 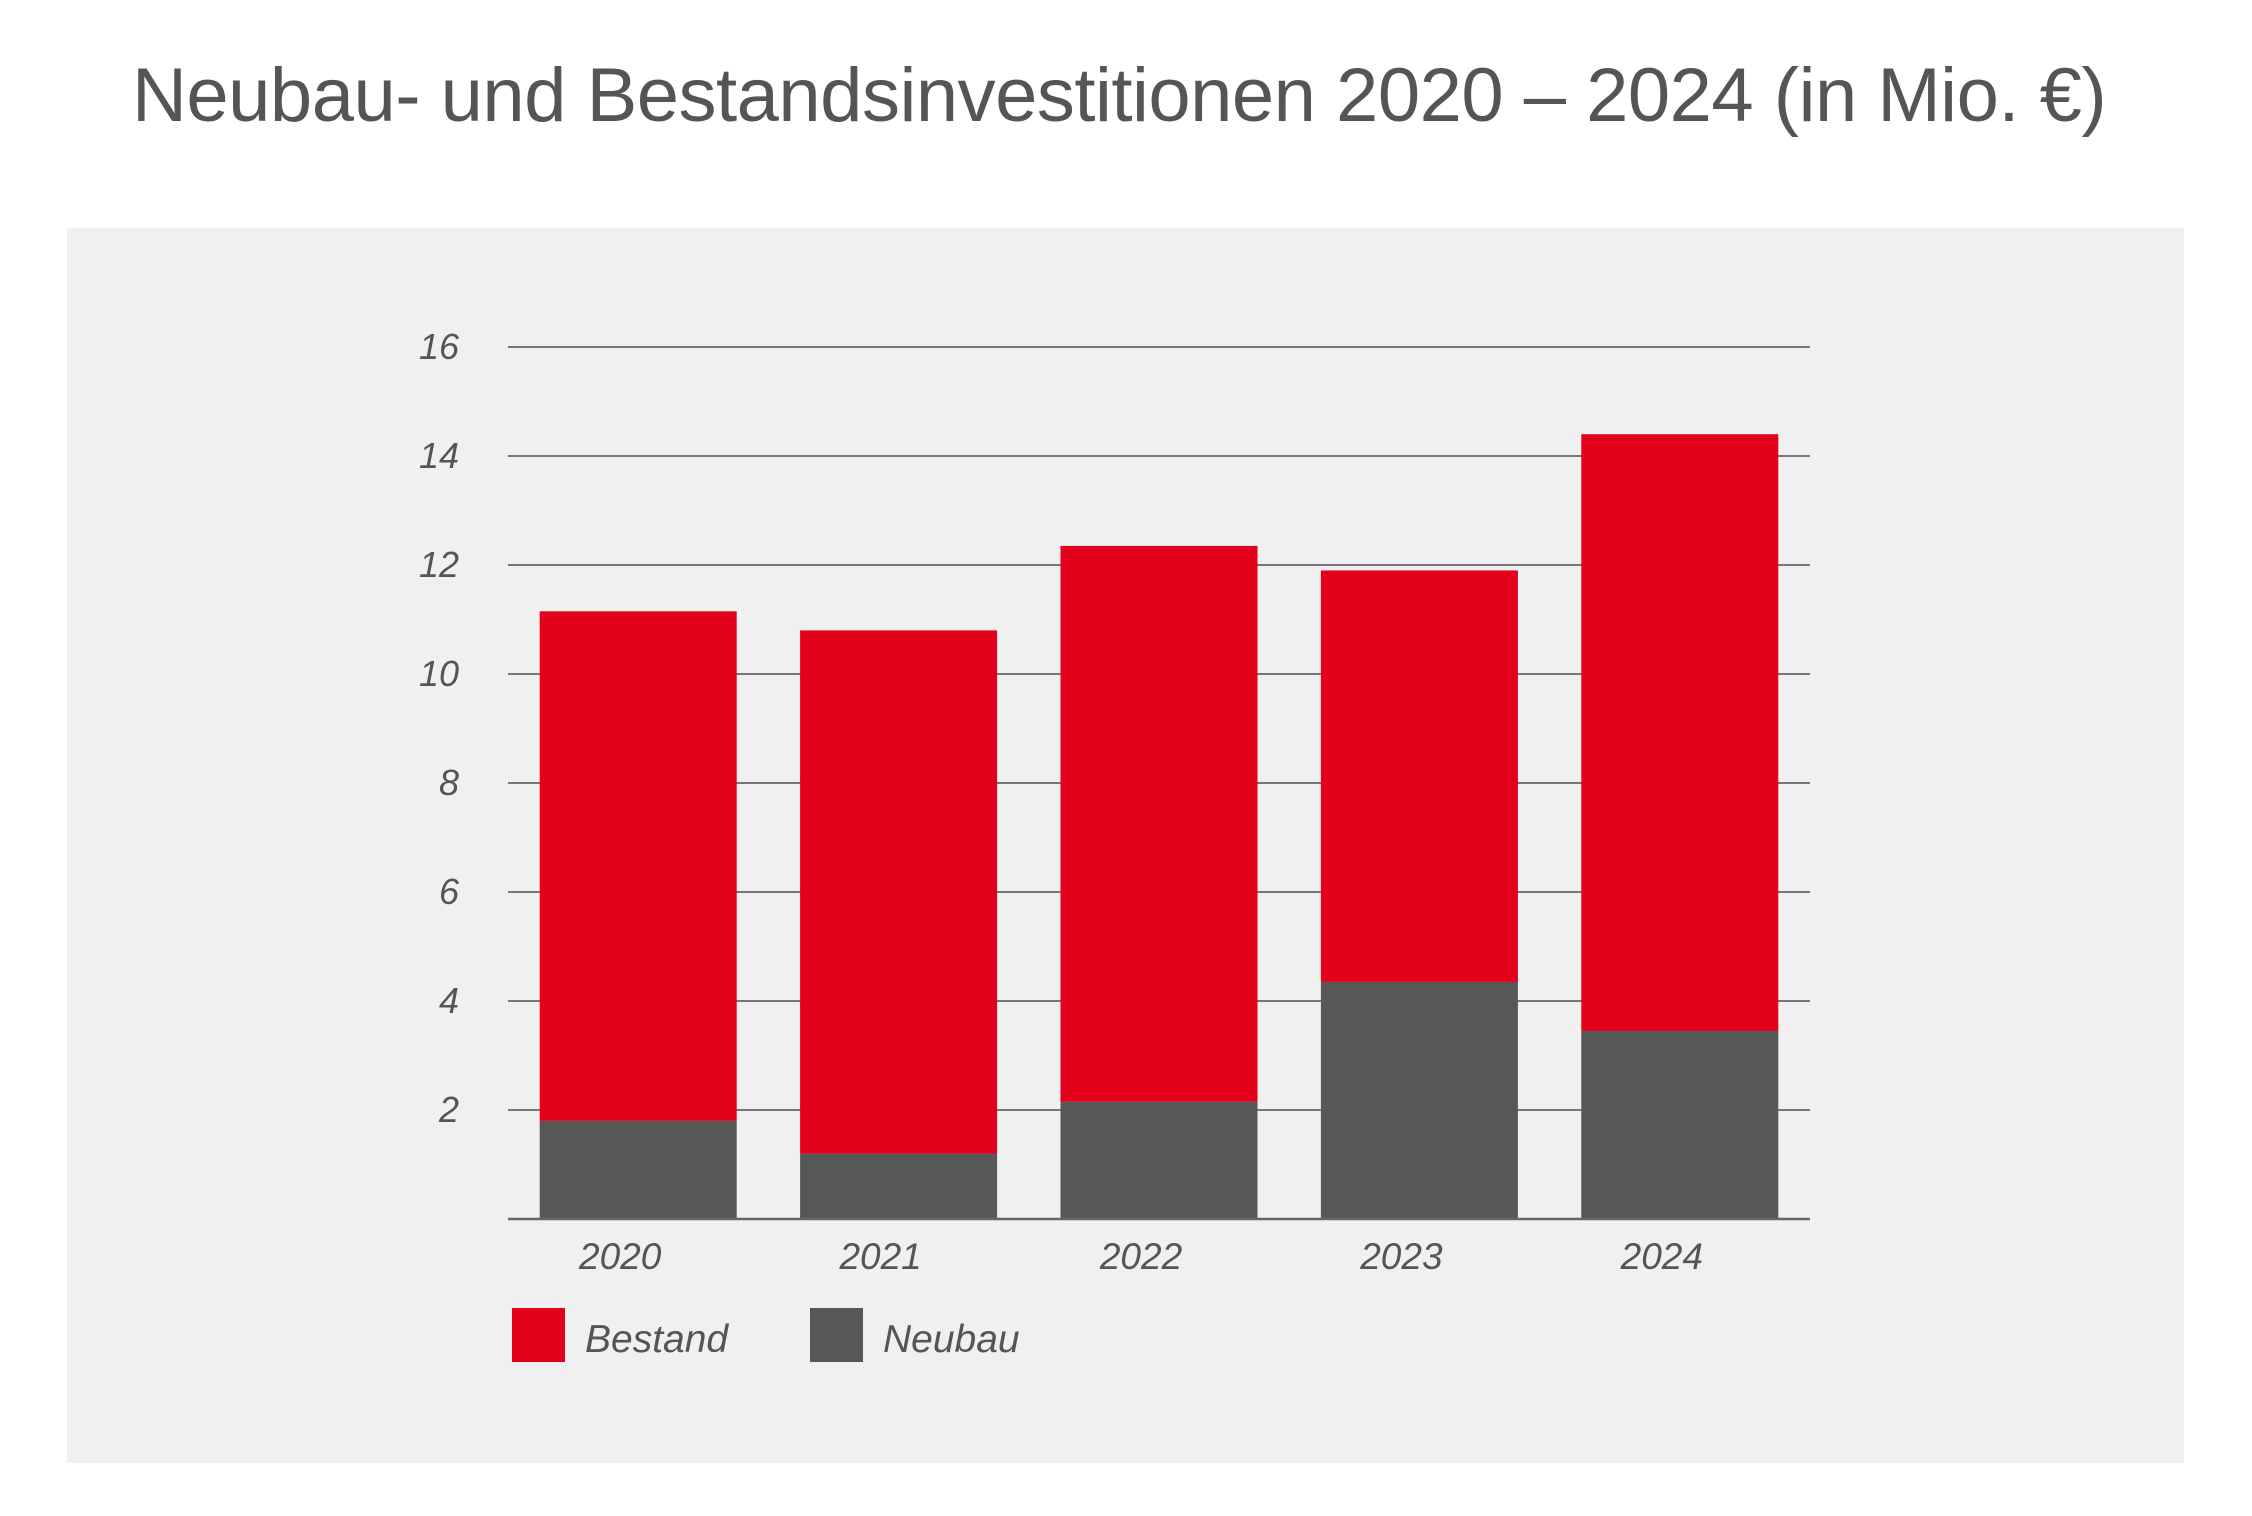 What do you see at coordinates (1159, 1160) in the screenshot?
I see `bar-neubau-2022` at bounding box center [1159, 1160].